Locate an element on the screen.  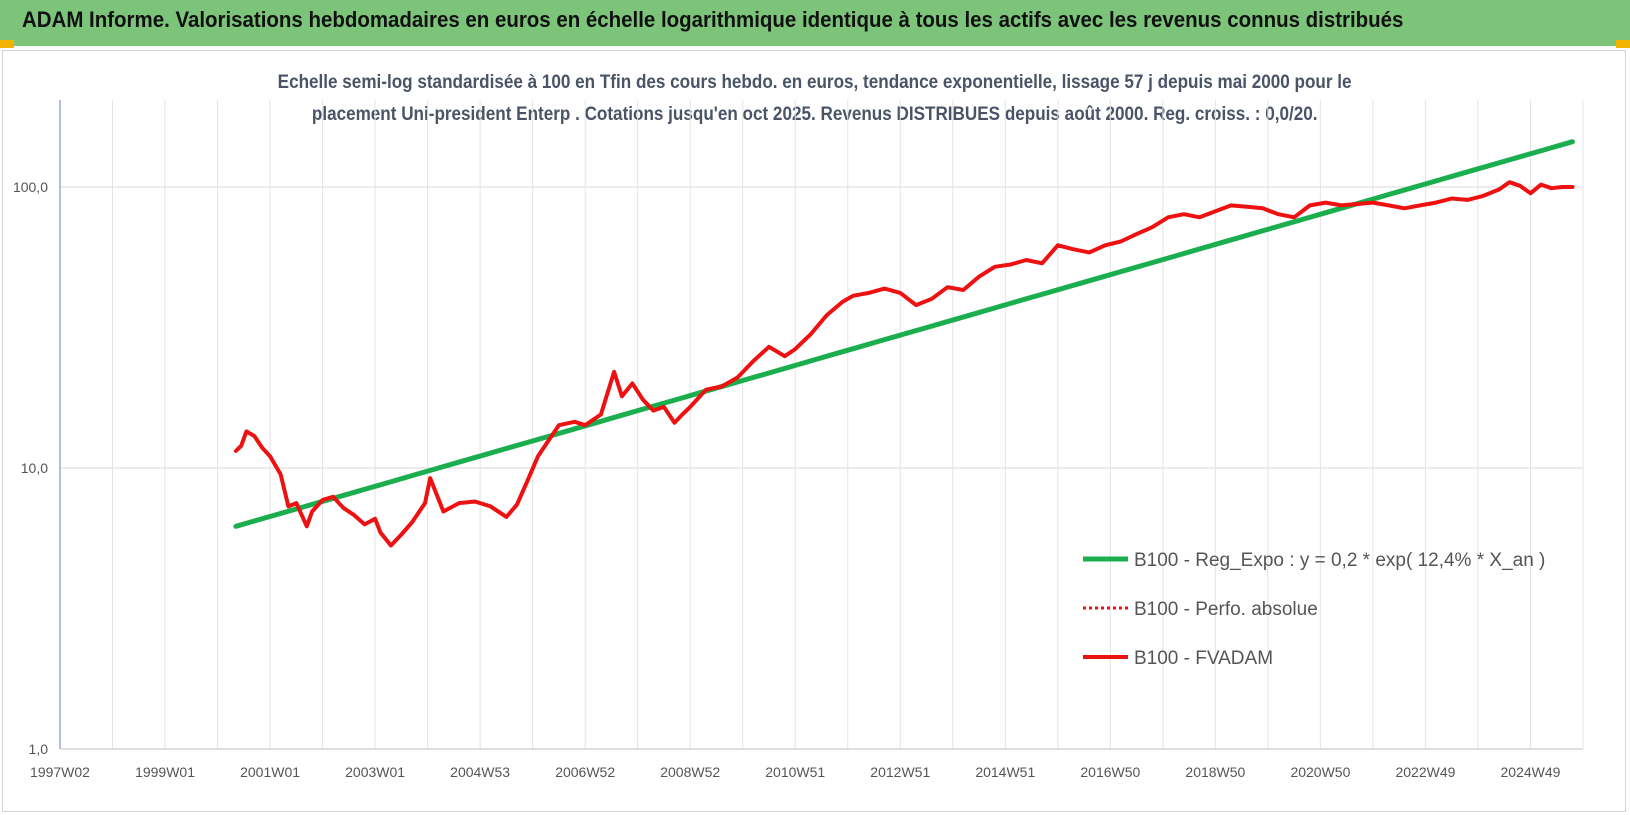
x-tick-label: 2022W49 is located at coordinates (1425, 772).